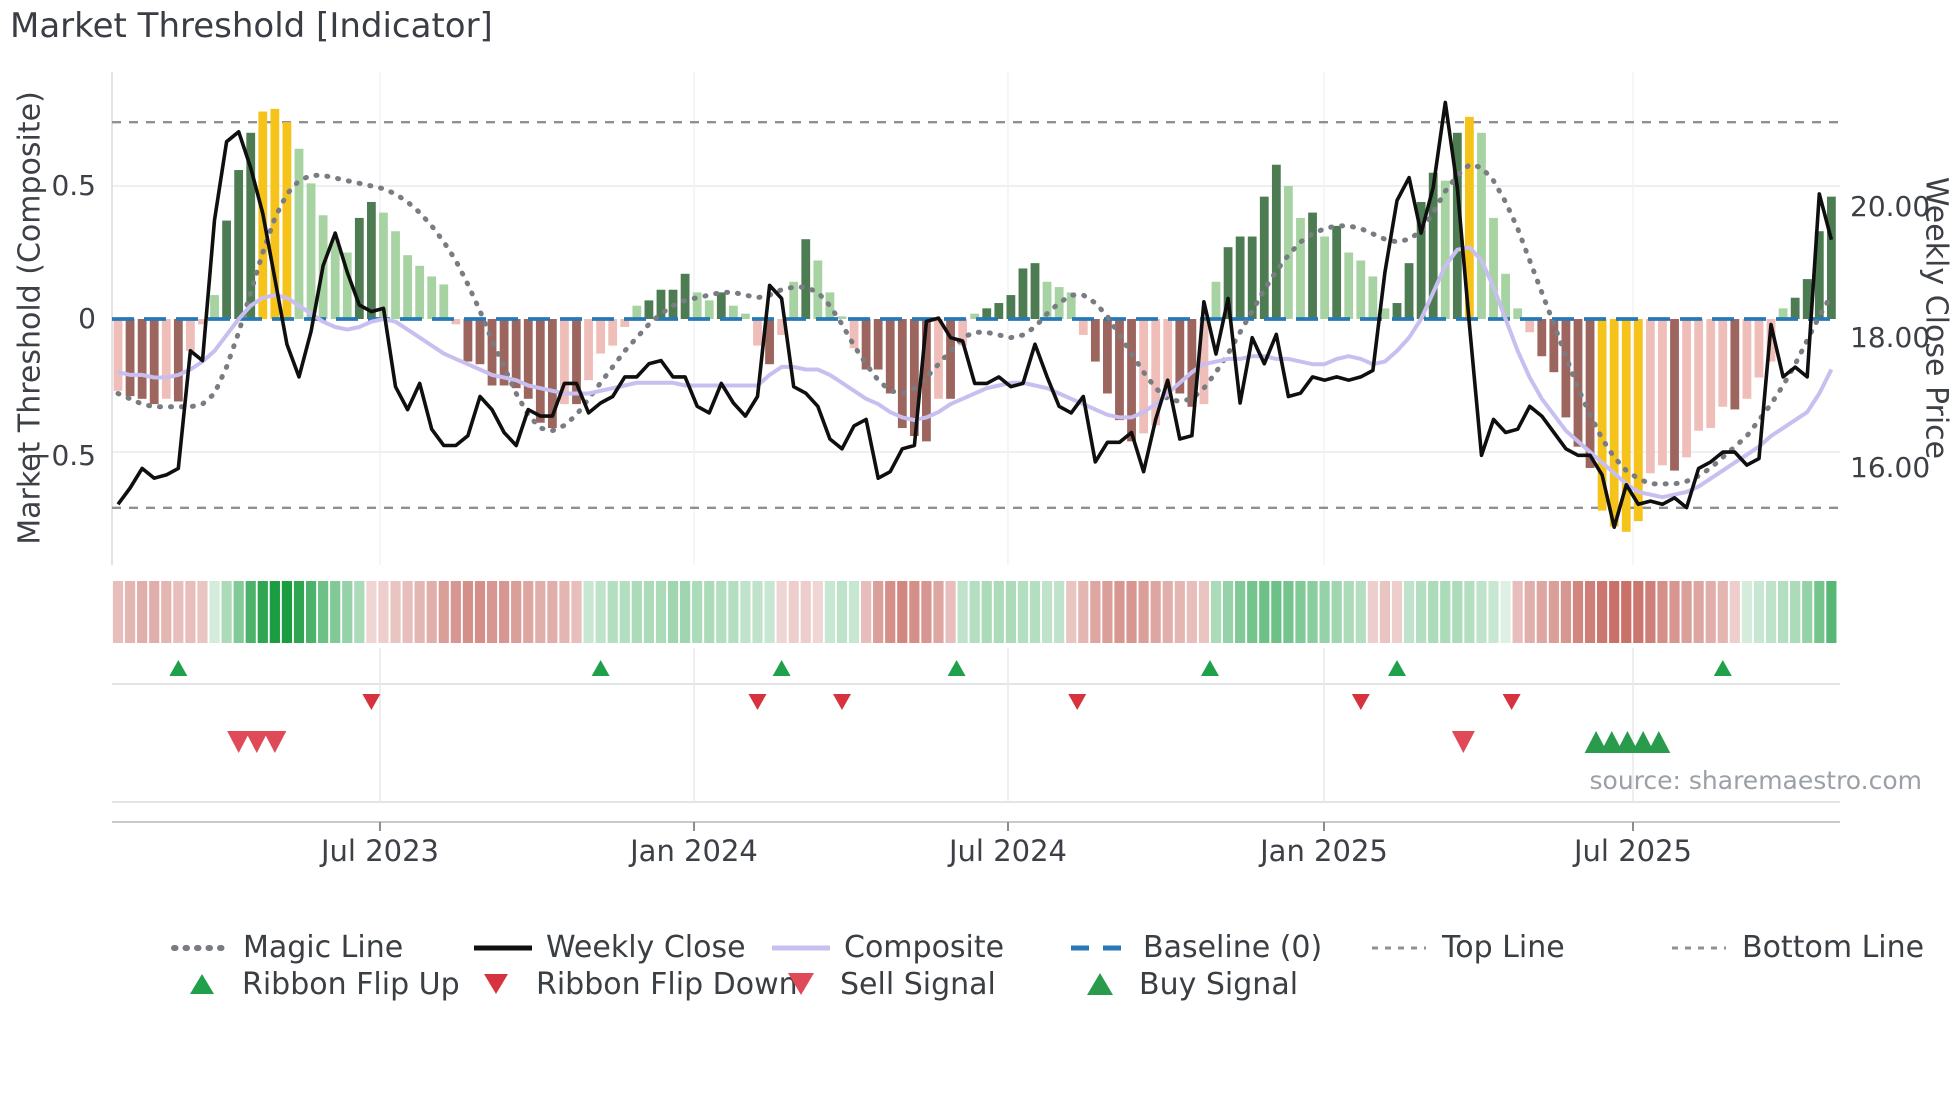  Describe the element at coordinates (1890, 467) in the screenshot. I see `right-tick-16: 16.00` at that location.